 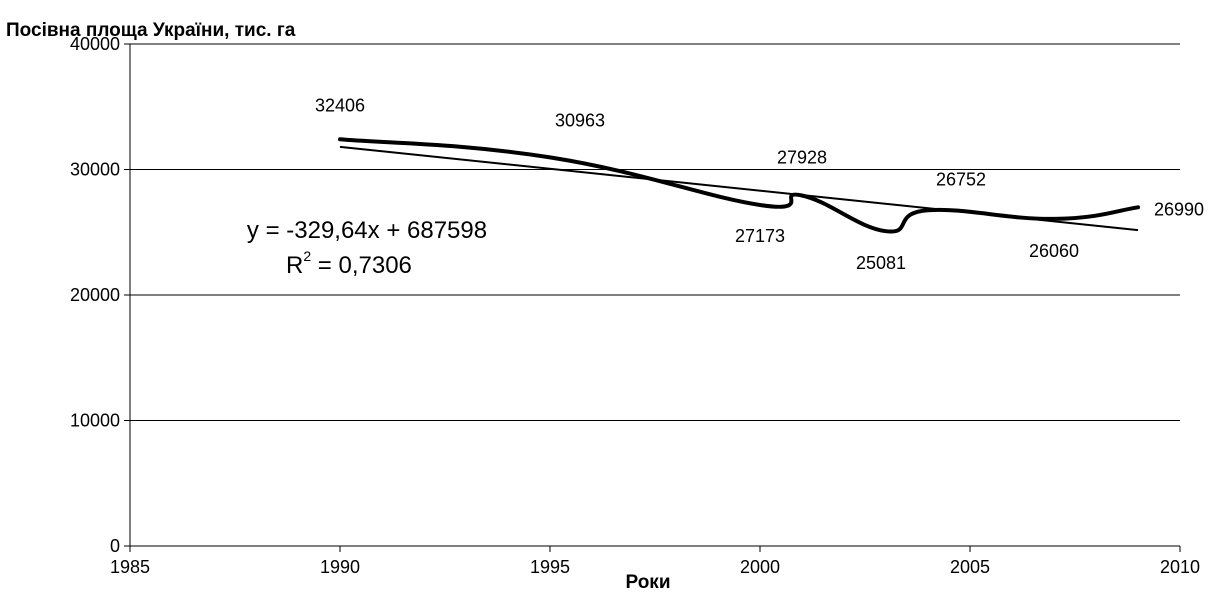 What do you see at coordinates (294, 265) in the screenshot?
I see `r2-prefix: R` at bounding box center [294, 265].